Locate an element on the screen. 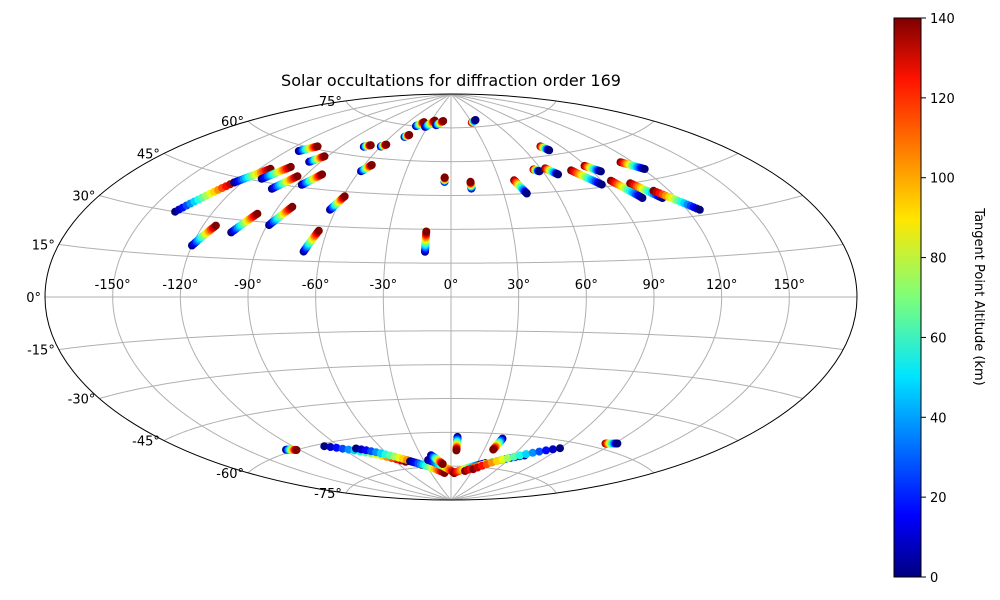 The height and width of the screenshot is (600, 1000). y-tick-label: -45° is located at coordinates (146, 442).